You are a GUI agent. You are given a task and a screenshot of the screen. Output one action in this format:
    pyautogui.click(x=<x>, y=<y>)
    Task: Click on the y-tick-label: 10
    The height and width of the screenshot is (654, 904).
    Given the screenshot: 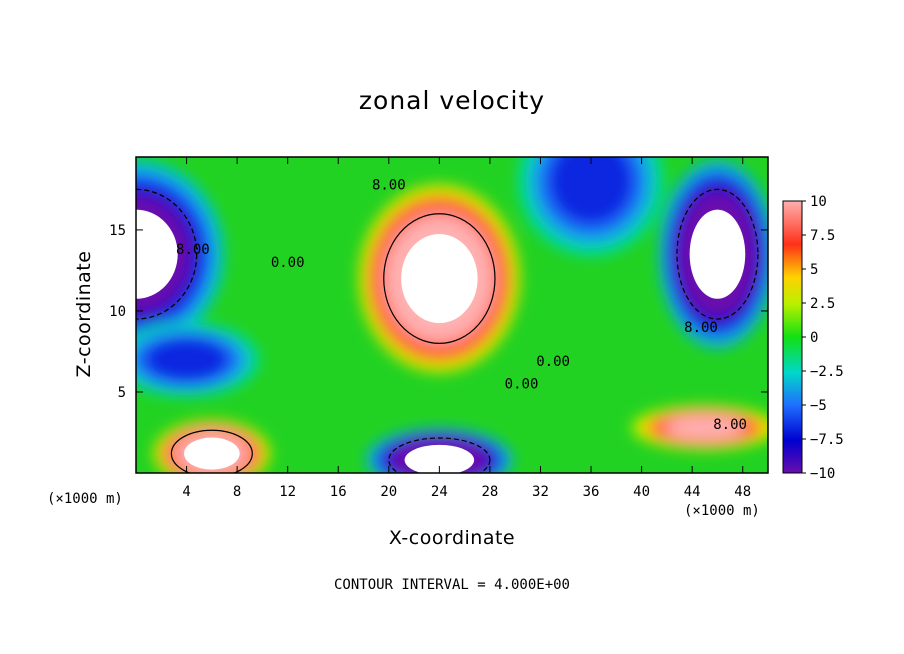 What is the action you would take?
    pyautogui.click(x=117, y=312)
    